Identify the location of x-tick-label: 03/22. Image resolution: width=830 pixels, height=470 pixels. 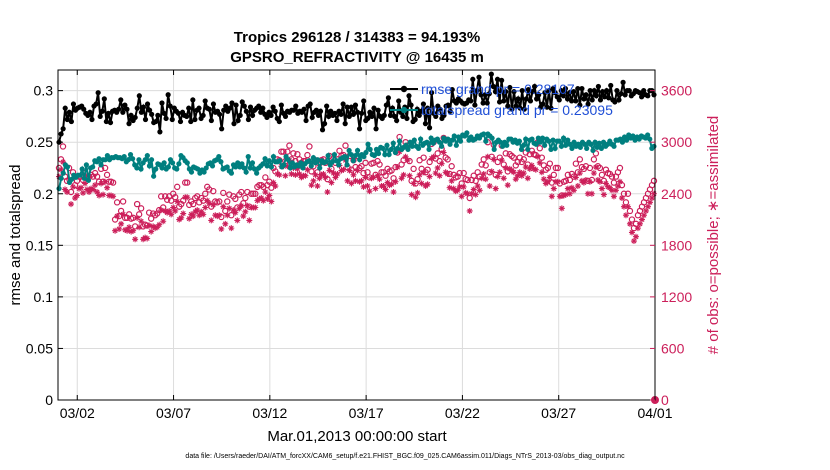
(462, 413).